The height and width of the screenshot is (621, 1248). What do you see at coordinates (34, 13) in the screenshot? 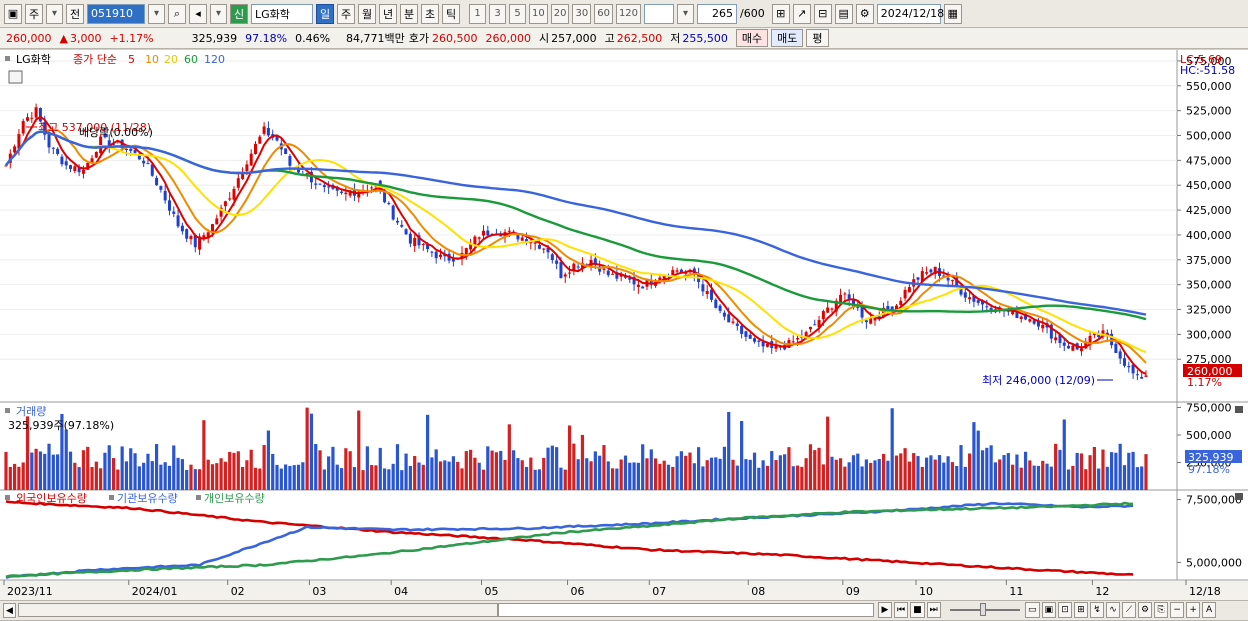
I see `market-select: 주` at bounding box center [34, 13].